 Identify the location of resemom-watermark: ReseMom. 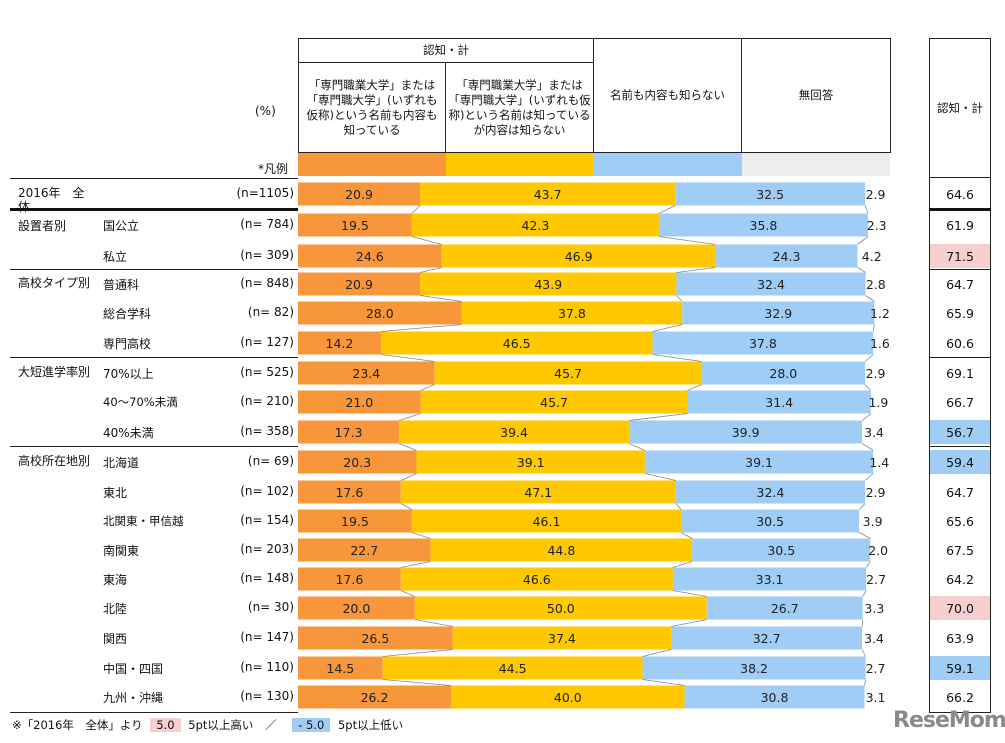
(949, 720).